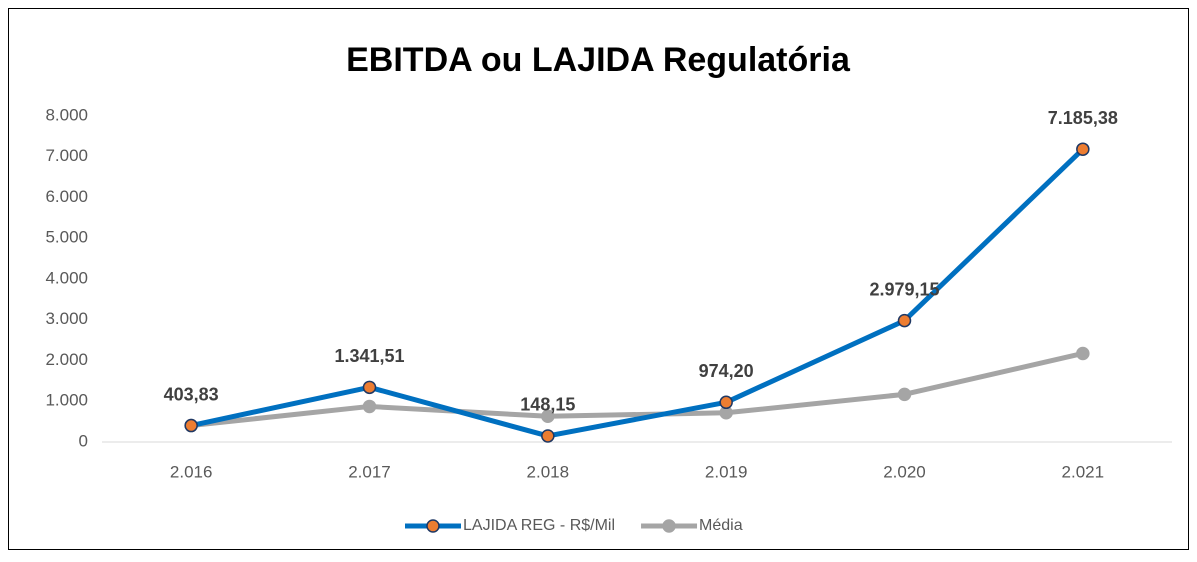 The width and height of the screenshot is (1197, 562). Describe the element at coordinates (726, 371) in the screenshot. I see `data-label: 974,20` at that location.